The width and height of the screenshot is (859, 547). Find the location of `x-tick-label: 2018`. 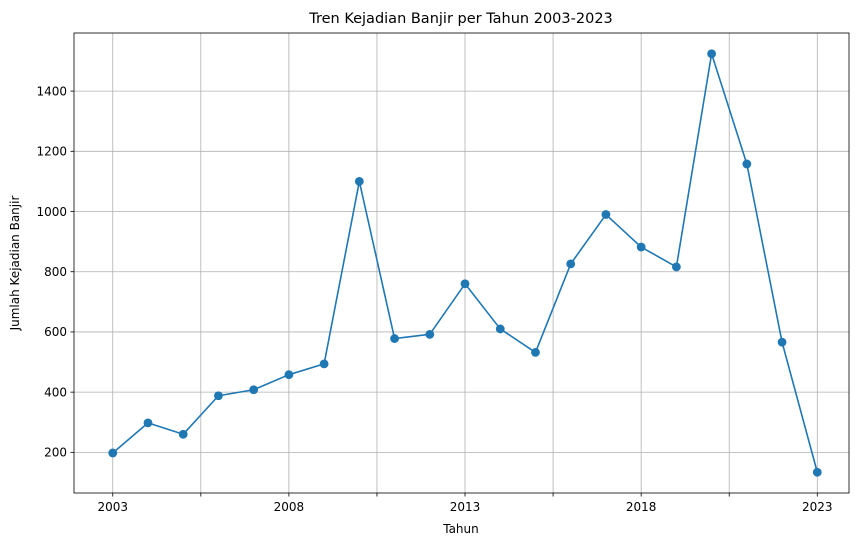

x-tick-label: 2018 is located at coordinates (641, 507).